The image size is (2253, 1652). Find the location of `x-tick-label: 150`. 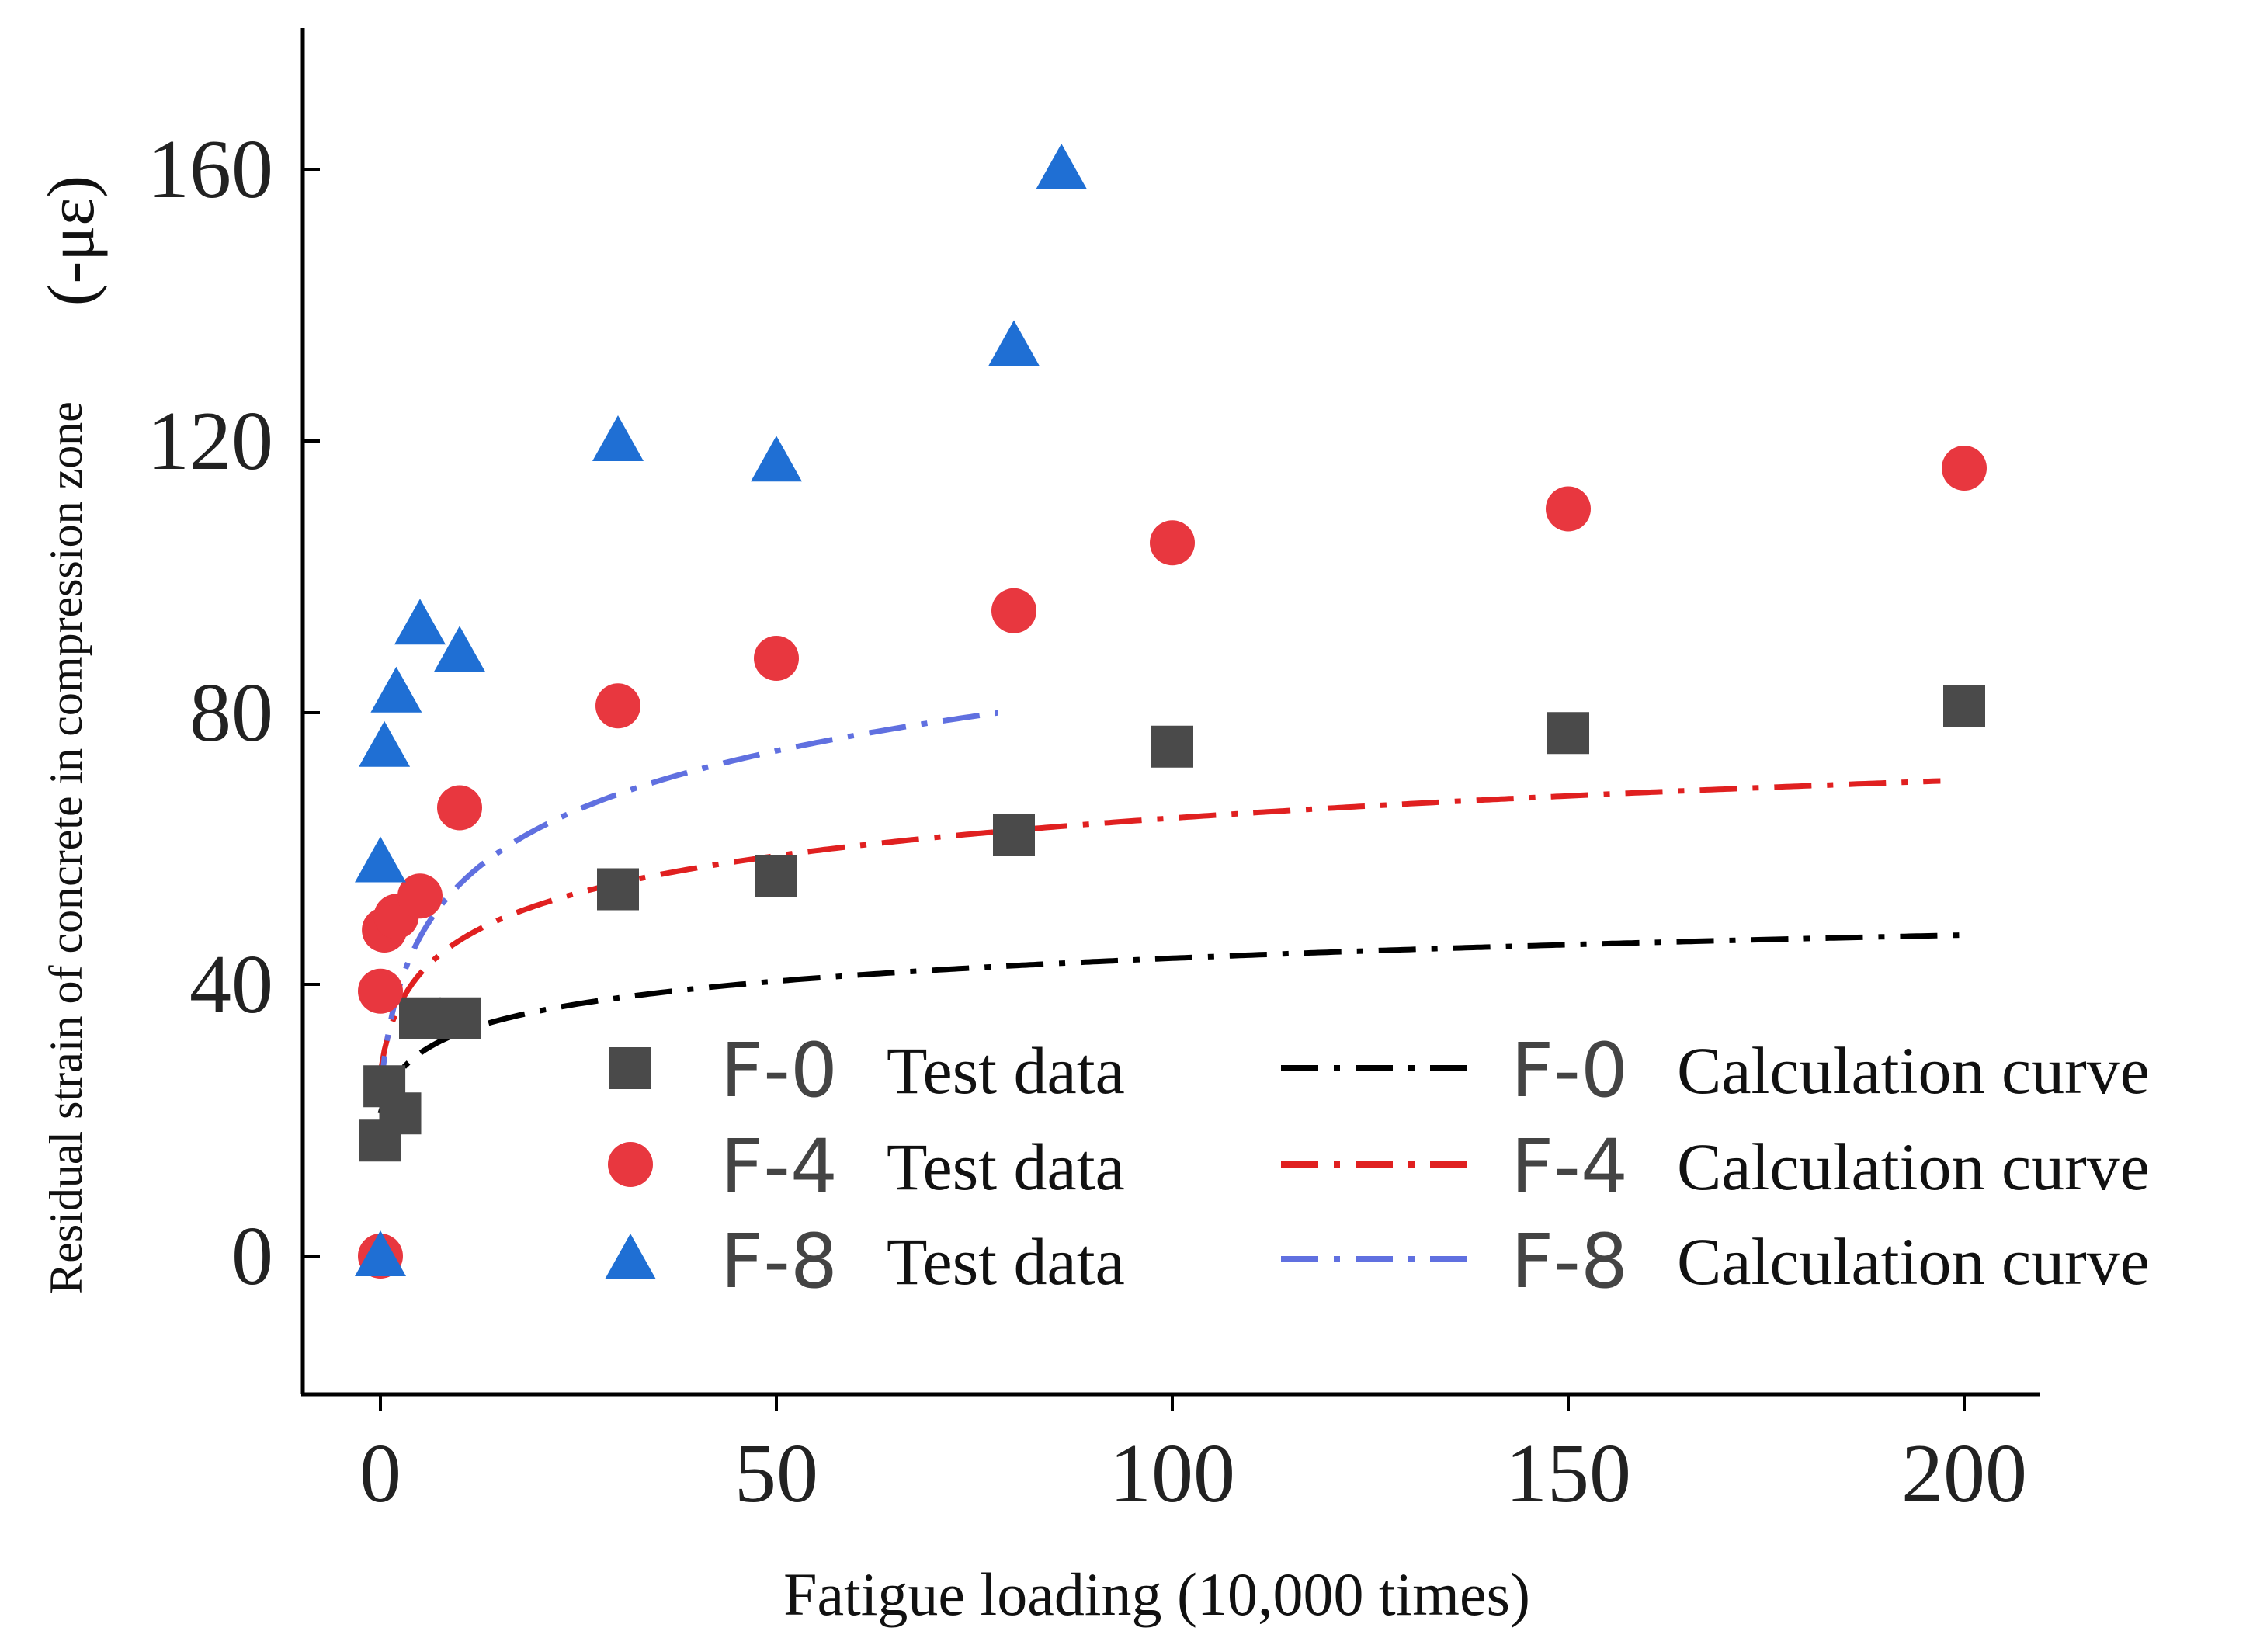

x-tick-label: 150 is located at coordinates (1568, 1474).